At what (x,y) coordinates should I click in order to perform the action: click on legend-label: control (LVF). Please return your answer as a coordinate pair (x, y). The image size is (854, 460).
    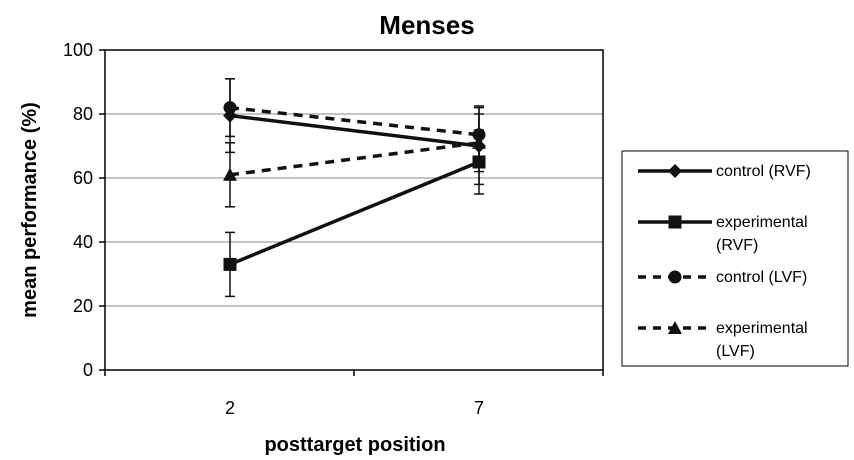
    Looking at the image, I should click on (761, 277).